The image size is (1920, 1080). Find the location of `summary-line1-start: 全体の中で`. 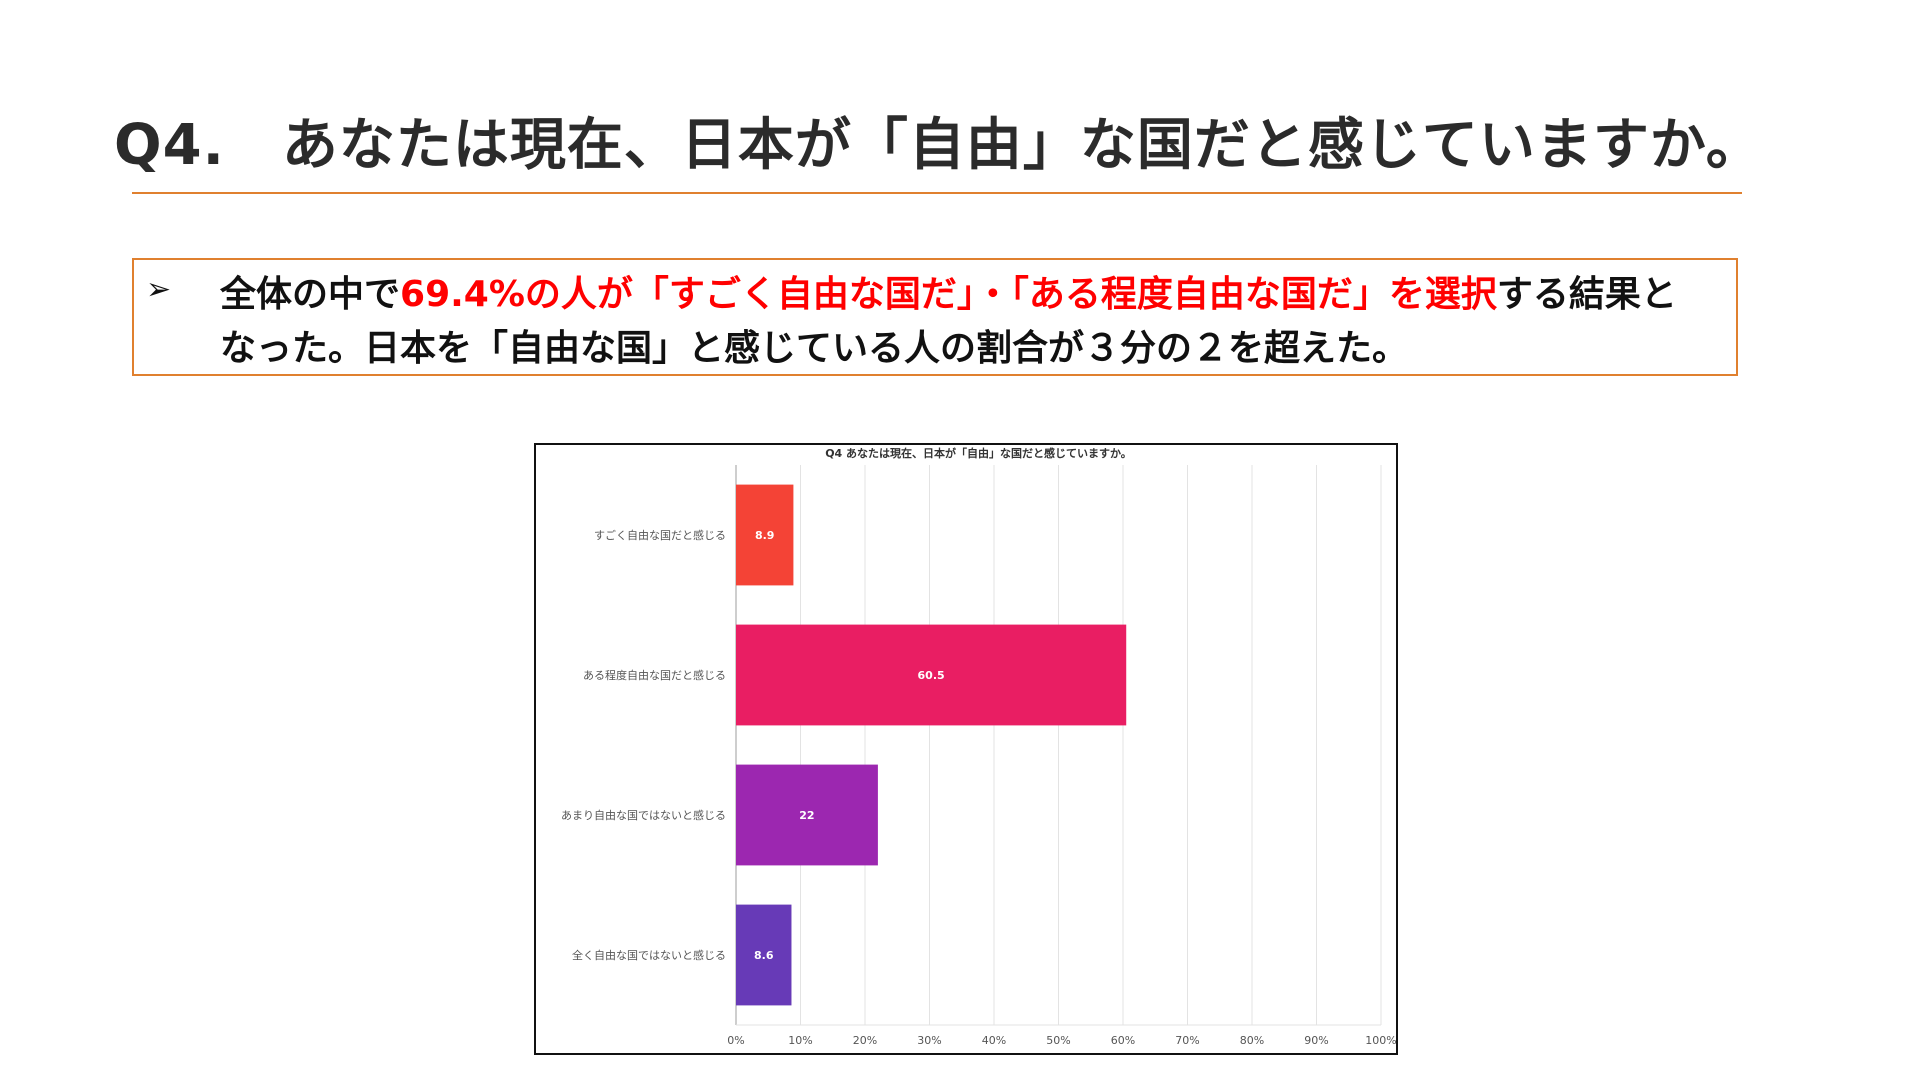

summary-line1-start: 全体の中で is located at coordinates (310, 294).